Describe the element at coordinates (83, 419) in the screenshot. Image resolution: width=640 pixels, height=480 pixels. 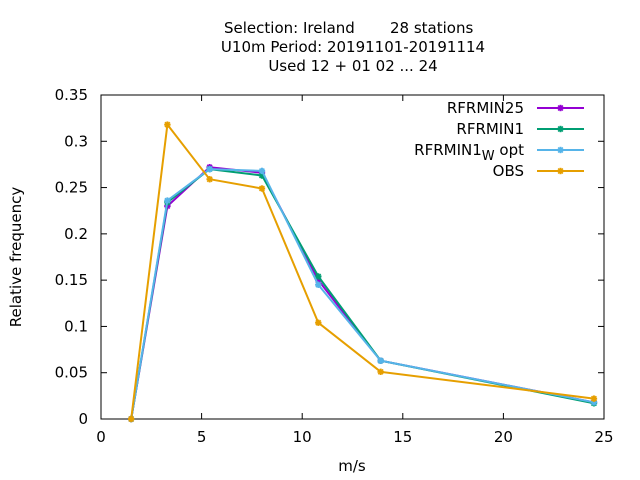
I see `y-tick-label: 0` at that location.